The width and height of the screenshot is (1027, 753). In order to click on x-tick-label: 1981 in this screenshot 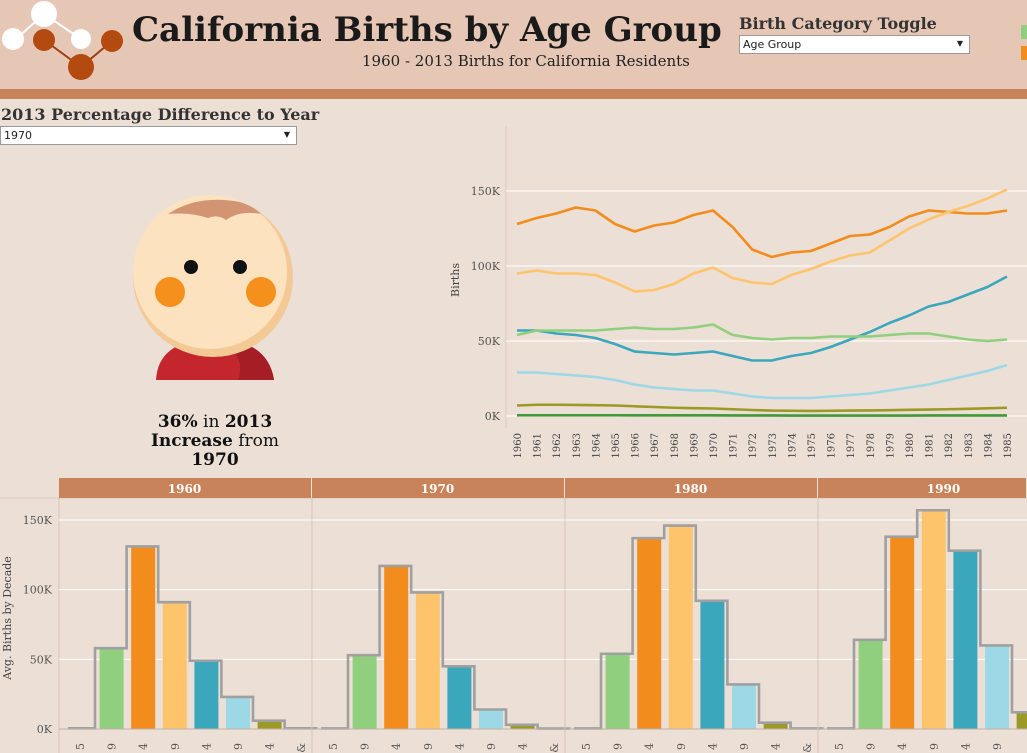, I will do `click(930, 445)`.